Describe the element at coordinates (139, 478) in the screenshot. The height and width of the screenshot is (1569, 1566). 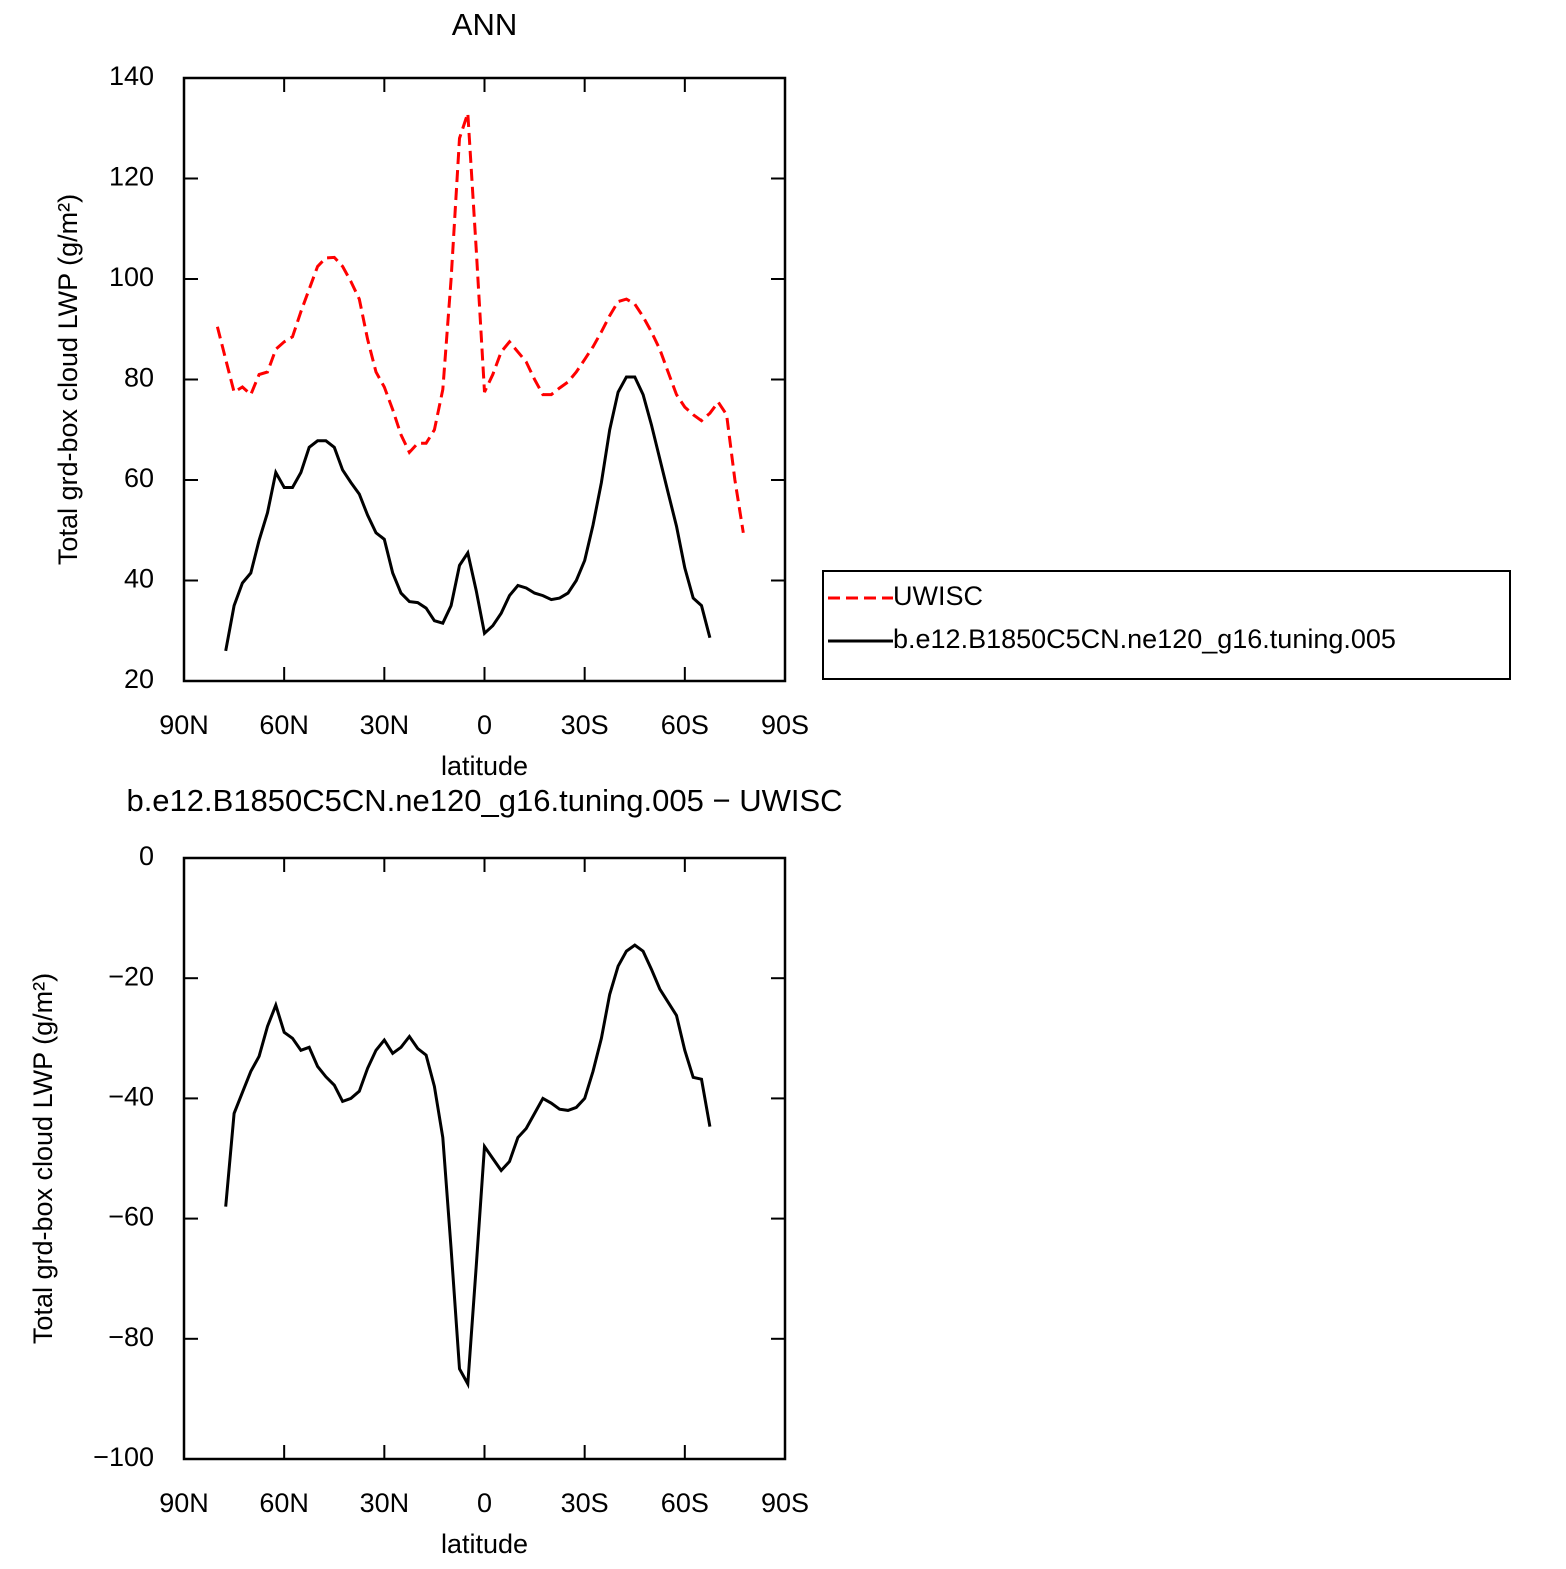
I see `y-tick-label: 60` at that location.